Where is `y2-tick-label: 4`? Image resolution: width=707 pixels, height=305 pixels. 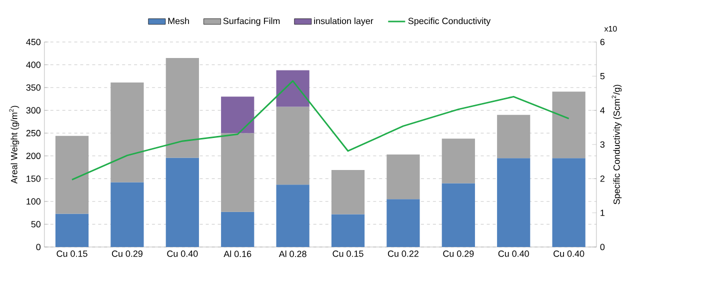 y2-tick-label: 4 is located at coordinates (602, 110).